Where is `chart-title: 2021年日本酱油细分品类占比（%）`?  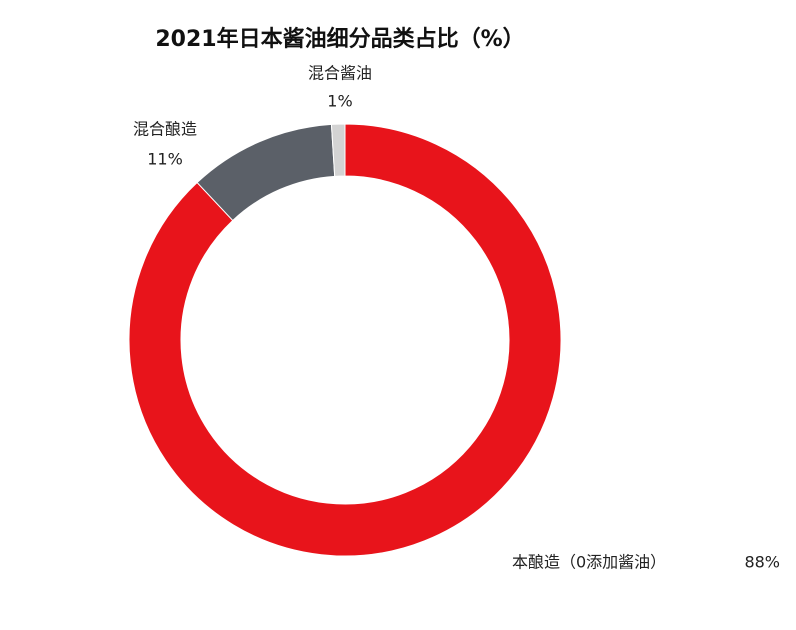
chart-title: 2021年日本酱油细分品类占比（%） is located at coordinates (339, 39).